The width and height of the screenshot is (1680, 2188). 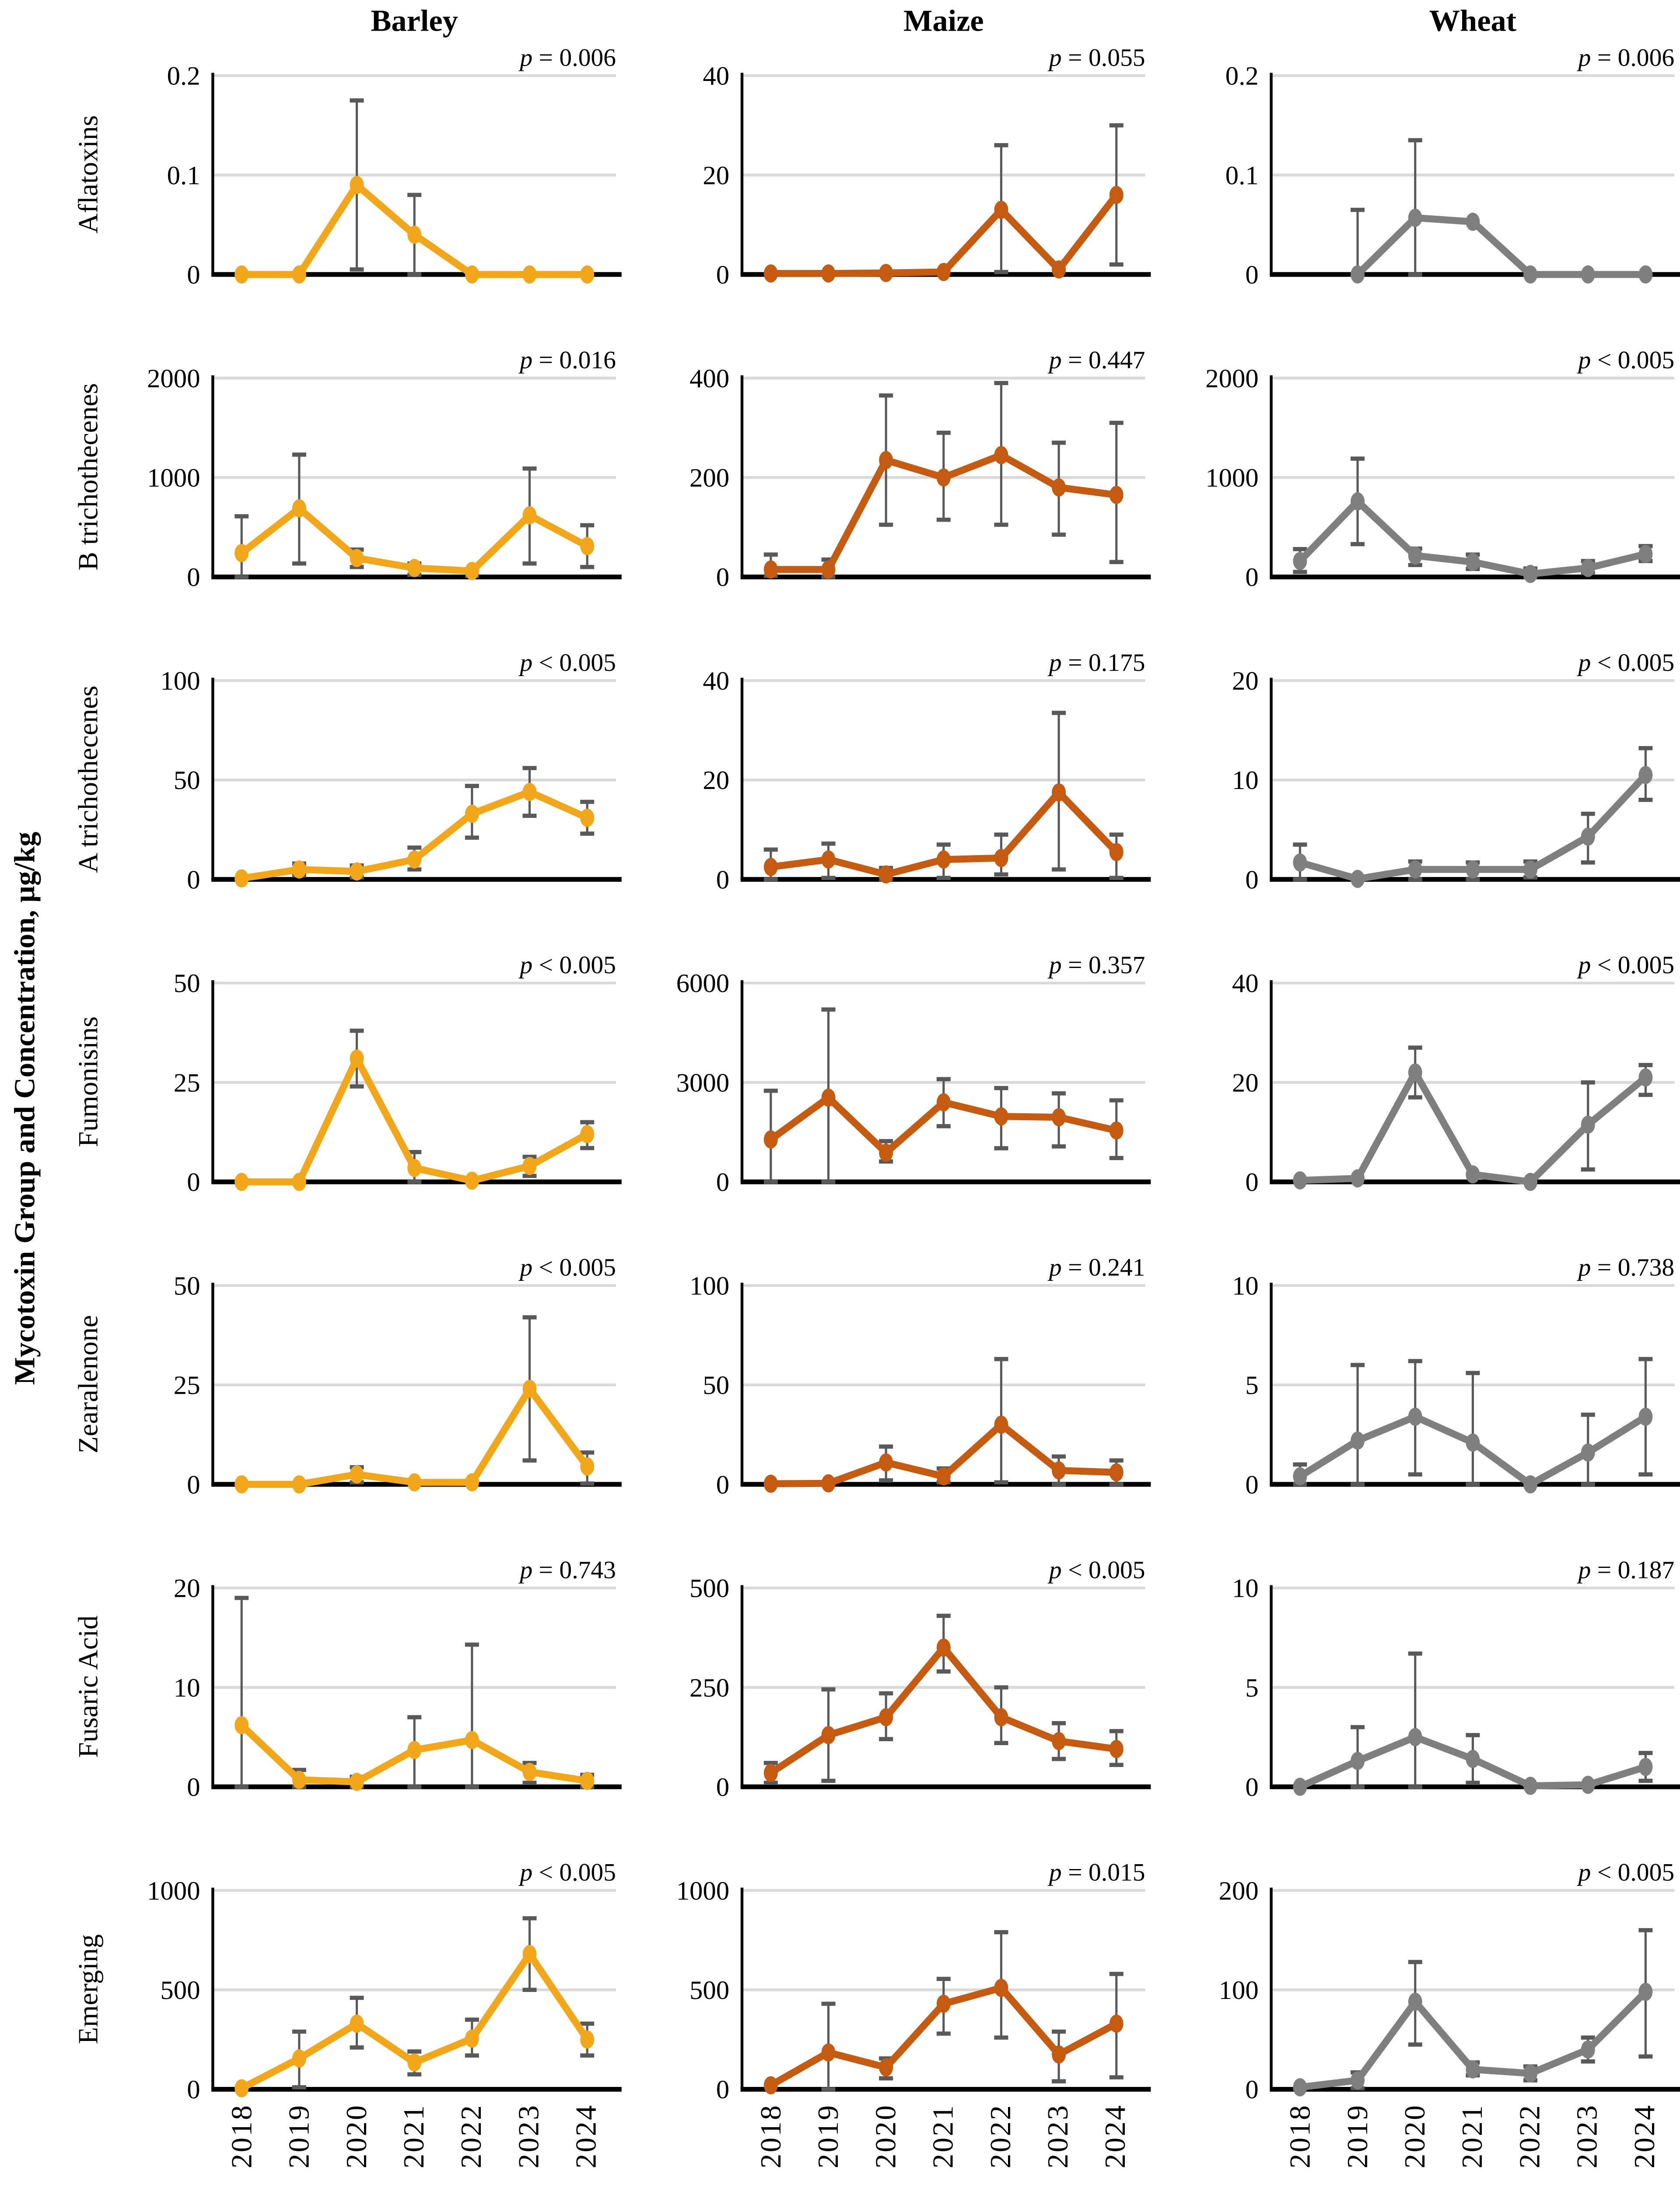 What do you see at coordinates (1242, 76) in the screenshot?
I see `y-tick-label: 0.2` at bounding box center [1242, 76].